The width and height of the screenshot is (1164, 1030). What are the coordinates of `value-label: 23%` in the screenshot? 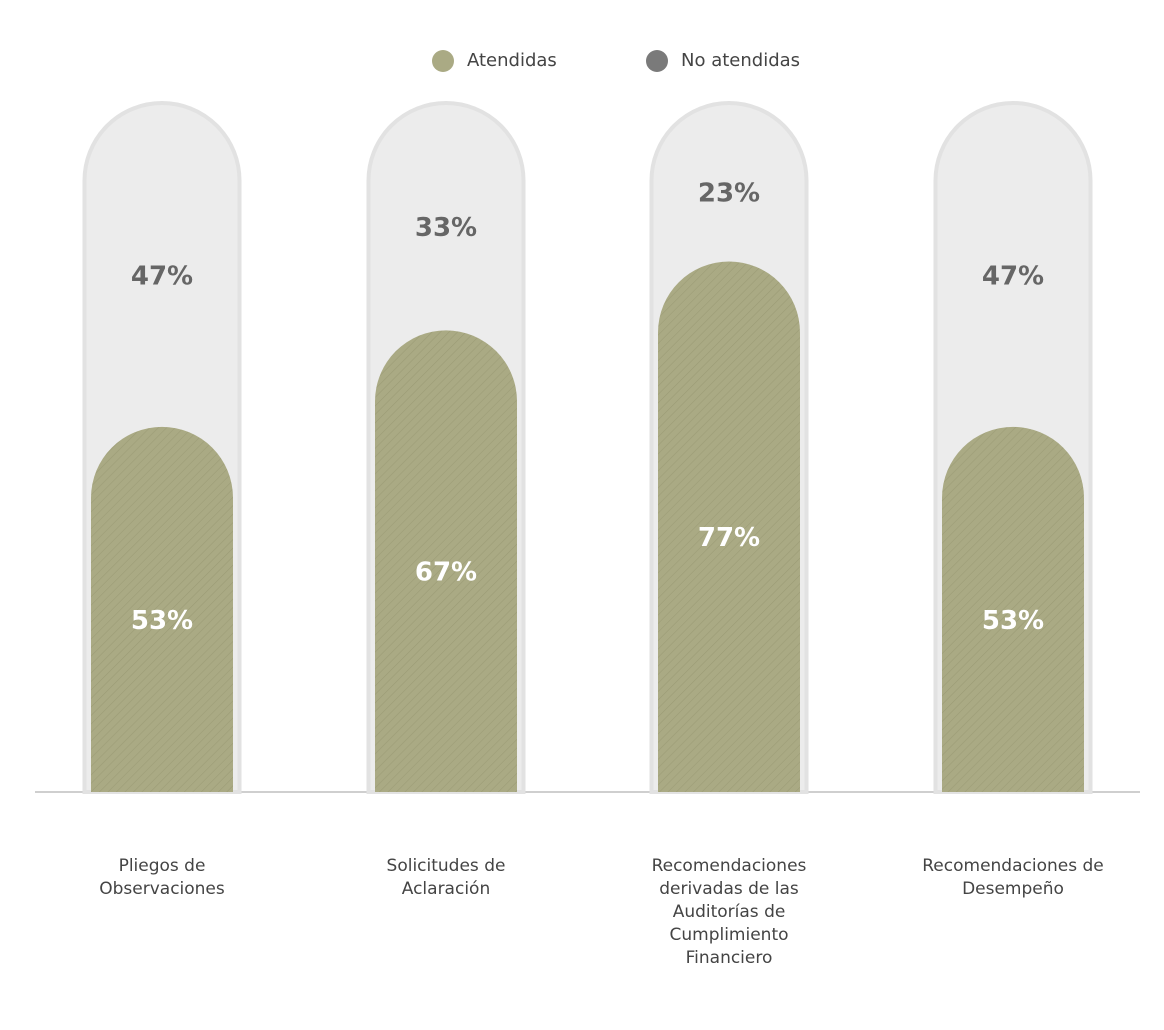 It's located at (729, 194).